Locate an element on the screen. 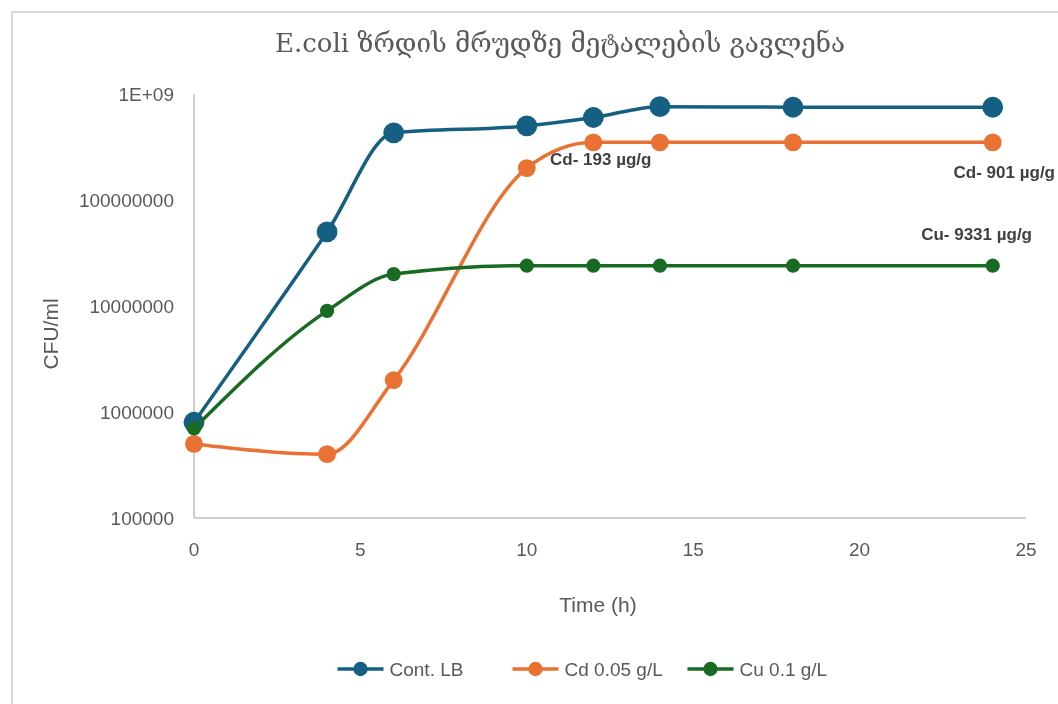 Image resolution: width=1058 pixels, height=704 pixels. legend-label: Cu 0.1 g/L is located at coordinates (783, 669).